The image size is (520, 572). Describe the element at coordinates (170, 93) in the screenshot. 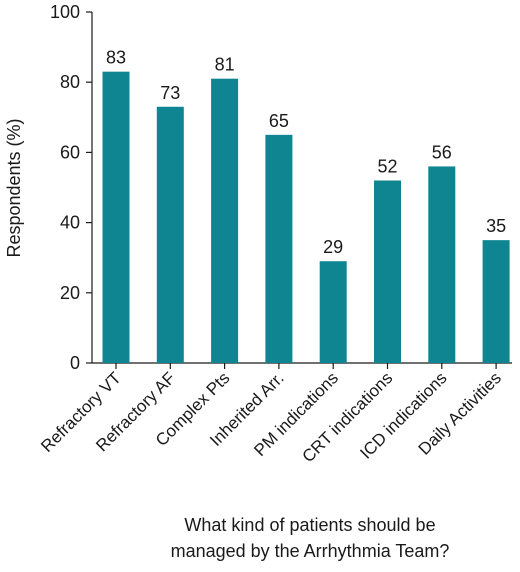

I see `data-label: 73` at that location.